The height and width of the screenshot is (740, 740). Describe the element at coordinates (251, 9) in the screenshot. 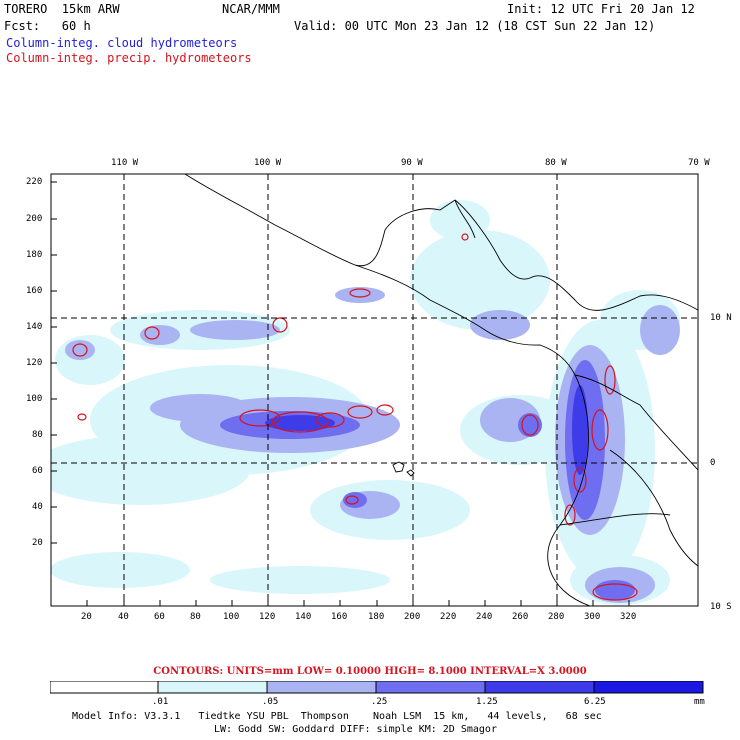

I see `organization: NCAR/MMM` at that location.